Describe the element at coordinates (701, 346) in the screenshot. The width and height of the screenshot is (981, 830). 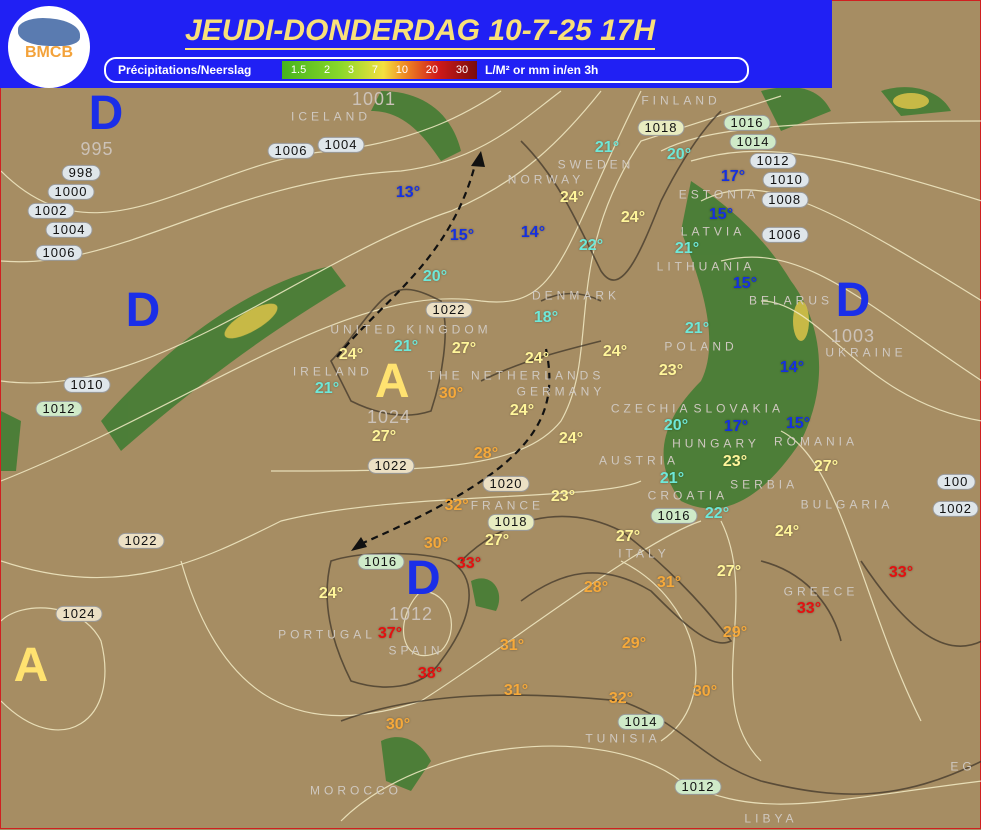
I see `country-label: POLAND` at that location.